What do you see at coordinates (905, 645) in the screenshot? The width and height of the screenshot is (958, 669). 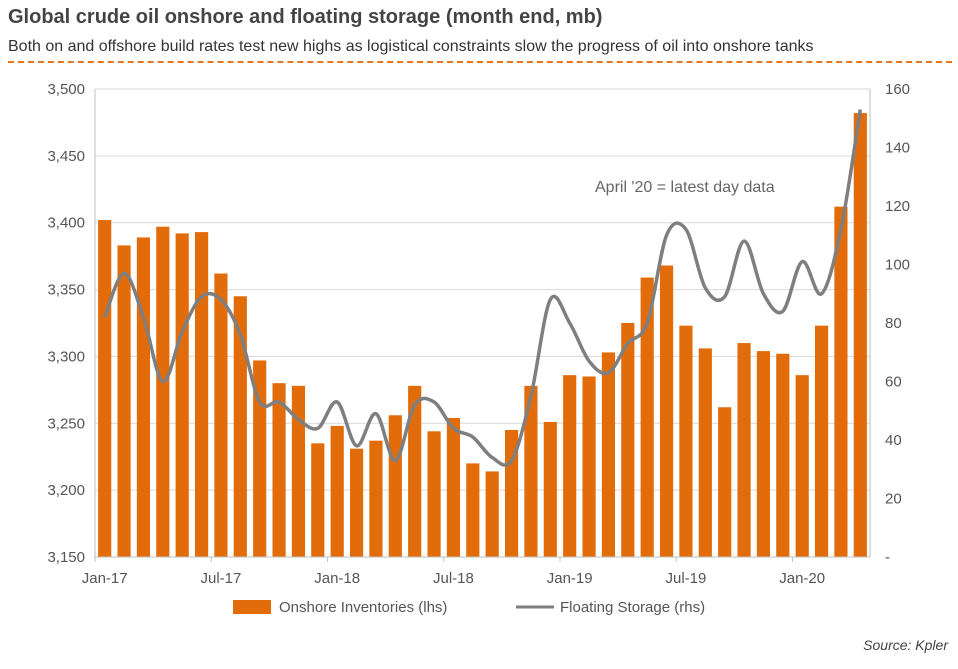 I see `source-note: Source: Kpler` at bounding box center [905, 645].